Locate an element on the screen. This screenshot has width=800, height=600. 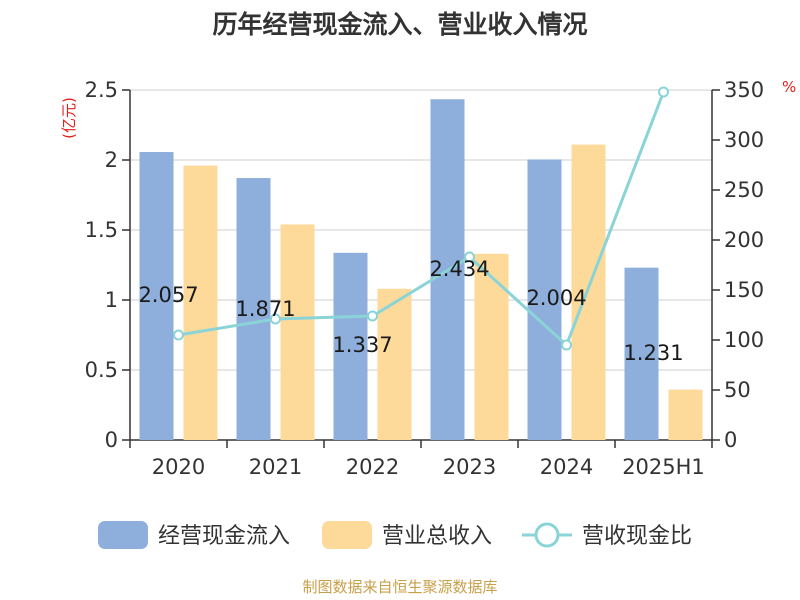
x-tick-label: 2022 is located at coordinates (372, 467).